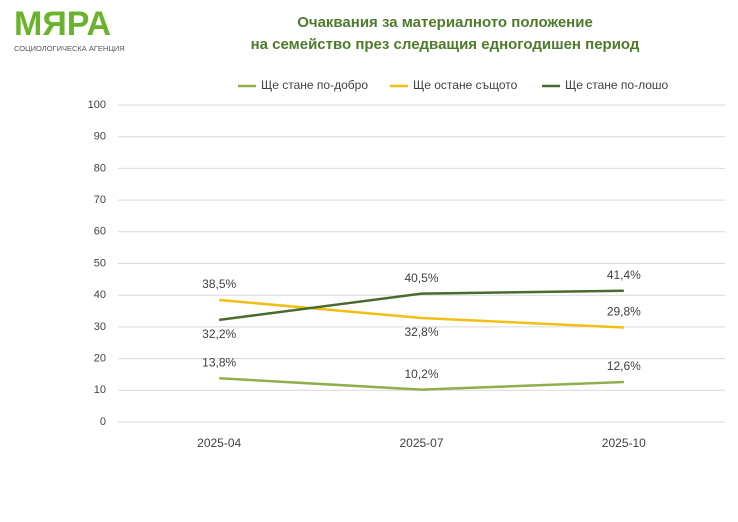 This screenshot has height=522, width=738. What do you see at coordinates (100, 232) in the screenshot?
I see `y-tick-label: 60` at bounding box center [100, 232].